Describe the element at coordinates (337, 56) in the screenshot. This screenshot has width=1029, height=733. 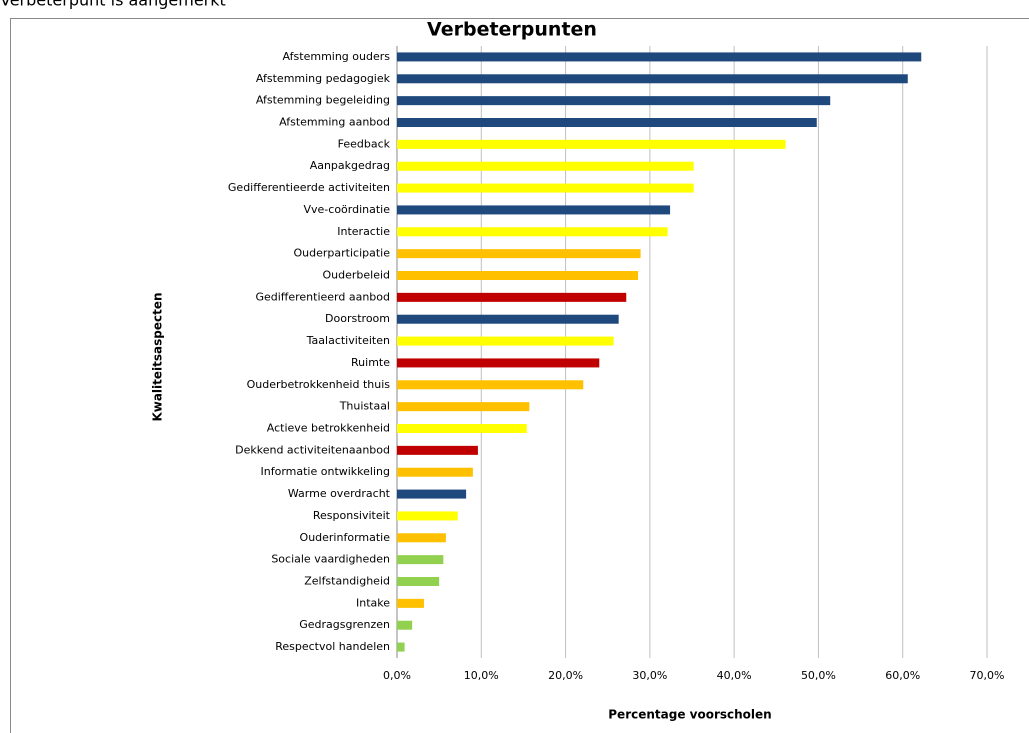
I see `y-tick-label: Afstemming ouders` at that location.